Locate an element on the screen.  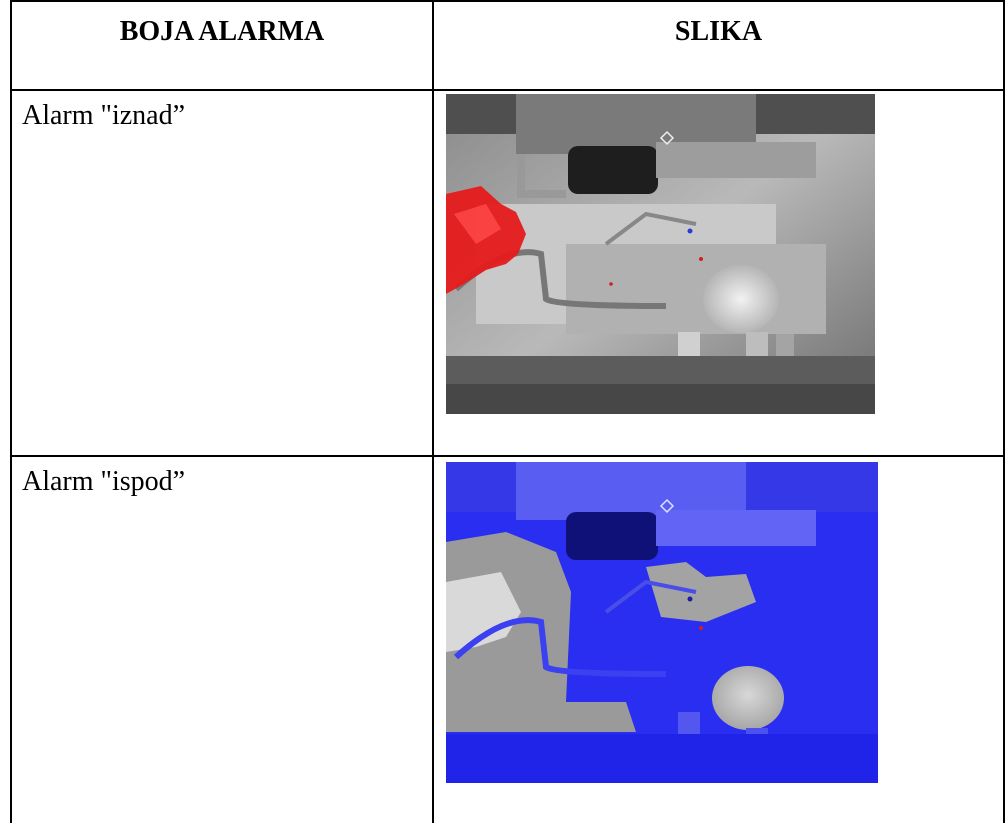
row-label-below: Alarm "ispod” is located at coordinates (104, 481).